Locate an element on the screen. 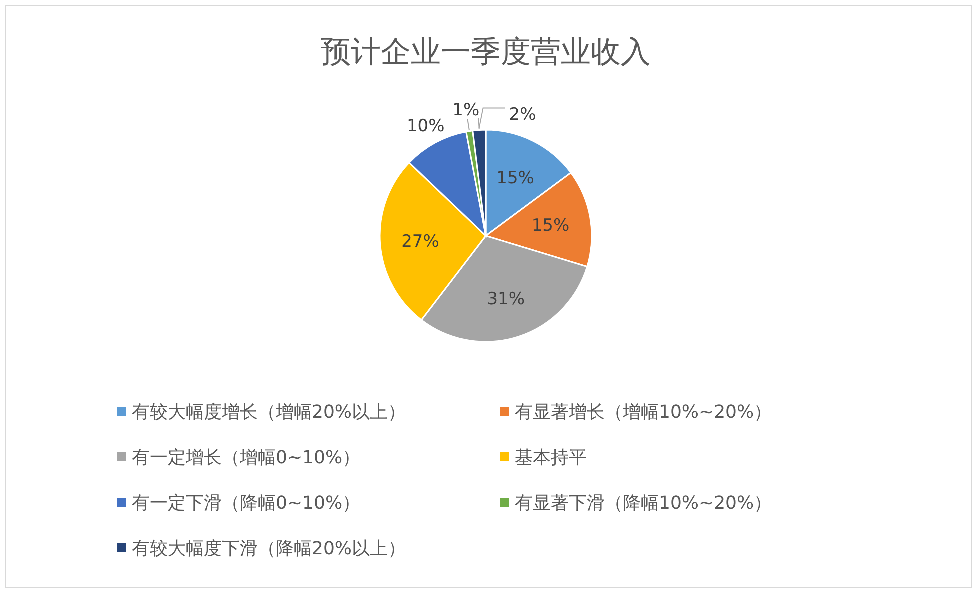 The height and width of the screenshot is (596, 980). legend-label: 有较大幅度增长（增幅20%以上） is located at coordinates (269, 412).